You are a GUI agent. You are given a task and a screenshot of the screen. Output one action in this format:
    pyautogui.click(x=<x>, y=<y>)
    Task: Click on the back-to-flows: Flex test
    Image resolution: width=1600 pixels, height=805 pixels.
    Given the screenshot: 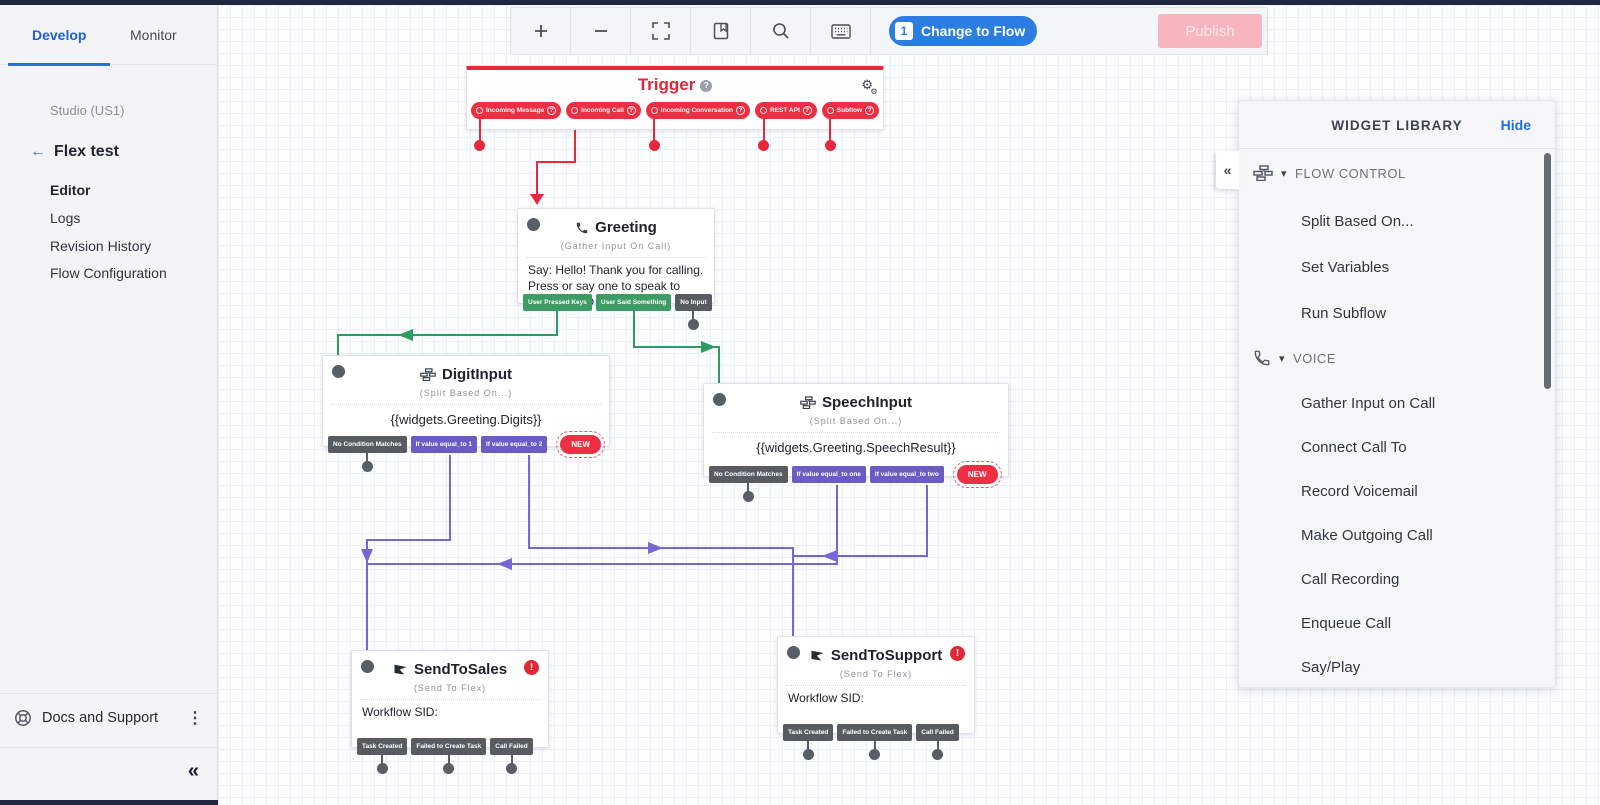 What is the action you would take?
    pyautogui.click(x=74, y=152)
    